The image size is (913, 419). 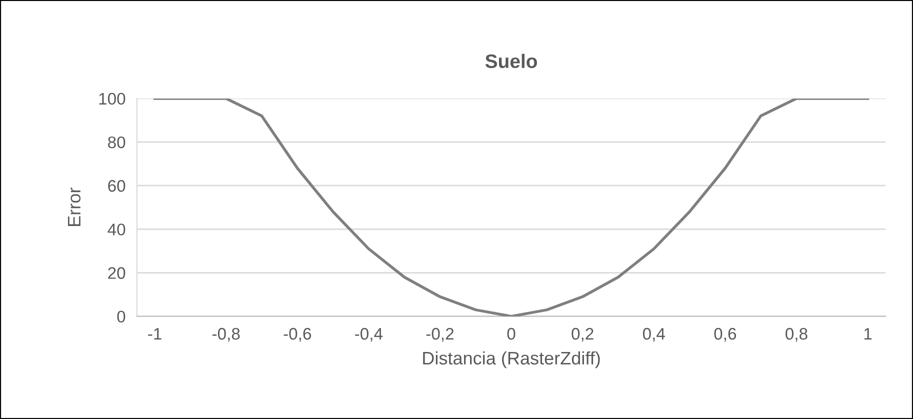 What do you see at coordinates (511, 61) in the screenshot?
I see `chart-title: Suelo` at bounding box center [511, 61].